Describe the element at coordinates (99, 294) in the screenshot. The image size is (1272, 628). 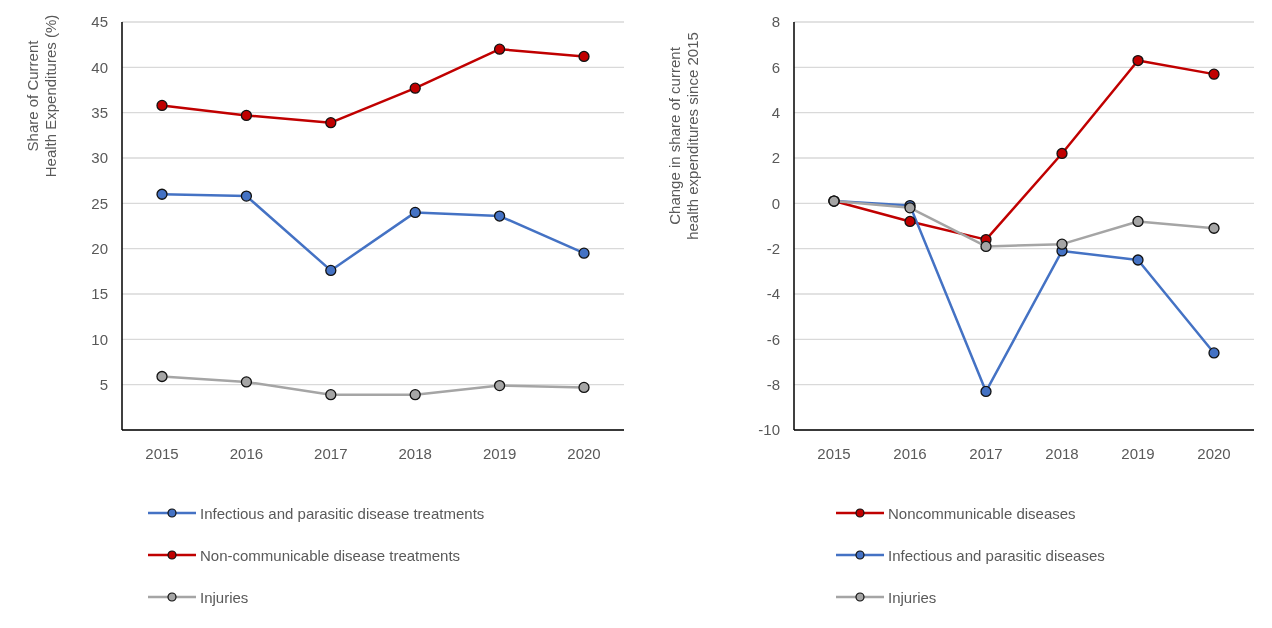
I see `y-tick-label: 15` at that location.